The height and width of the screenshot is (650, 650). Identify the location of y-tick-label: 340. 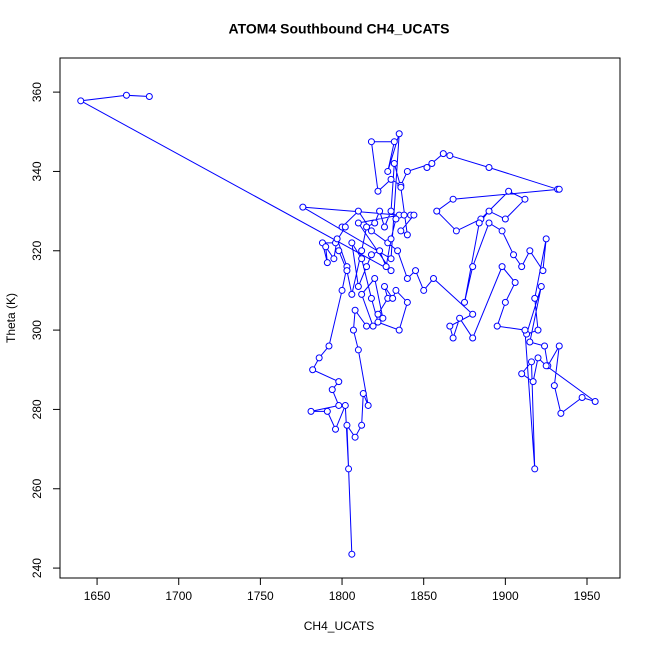
(37, 171).